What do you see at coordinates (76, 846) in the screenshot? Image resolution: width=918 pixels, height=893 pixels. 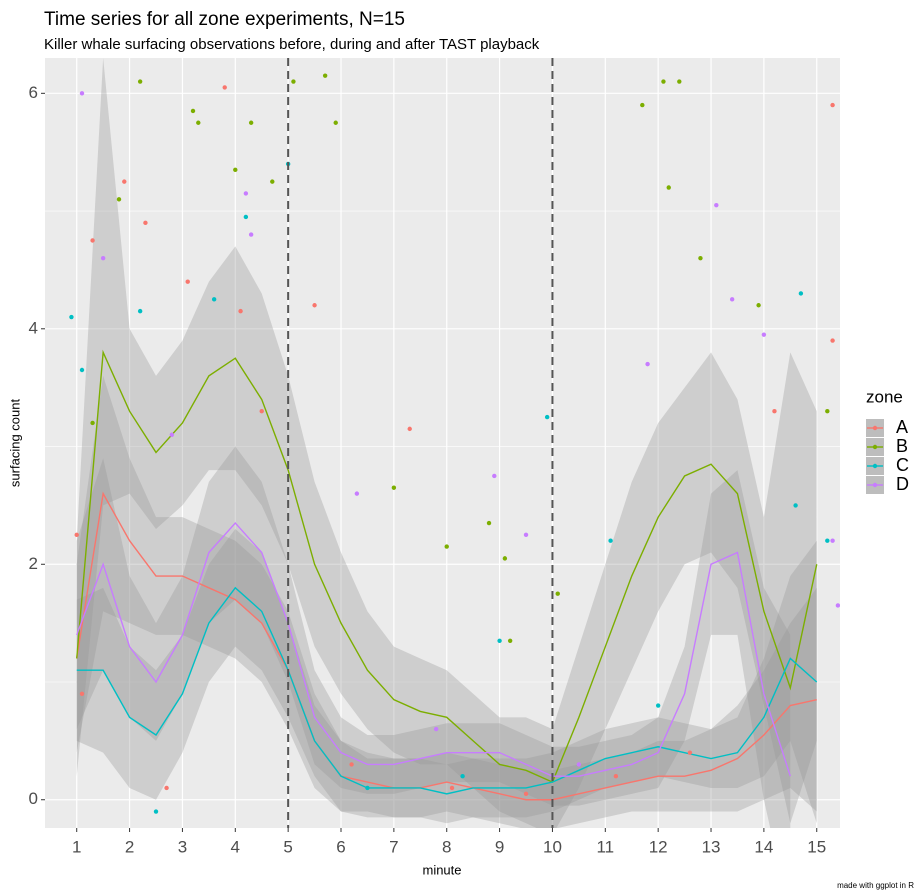 I see `x-tick-label: 1` at bounding box center [76, 846].